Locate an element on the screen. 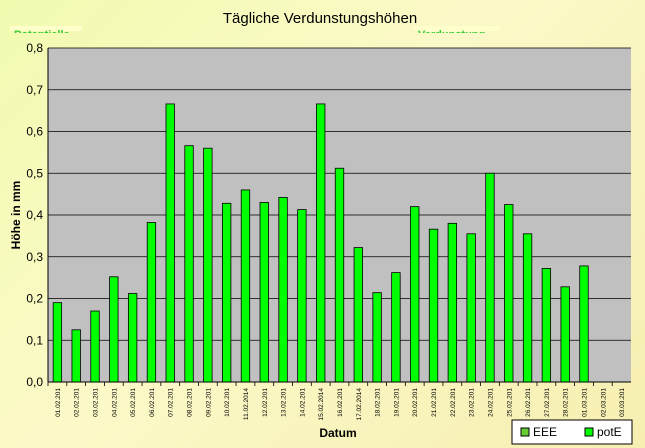  chart-title: Tägliche Verdunstungshöhen is located at coordinates (320, 18).